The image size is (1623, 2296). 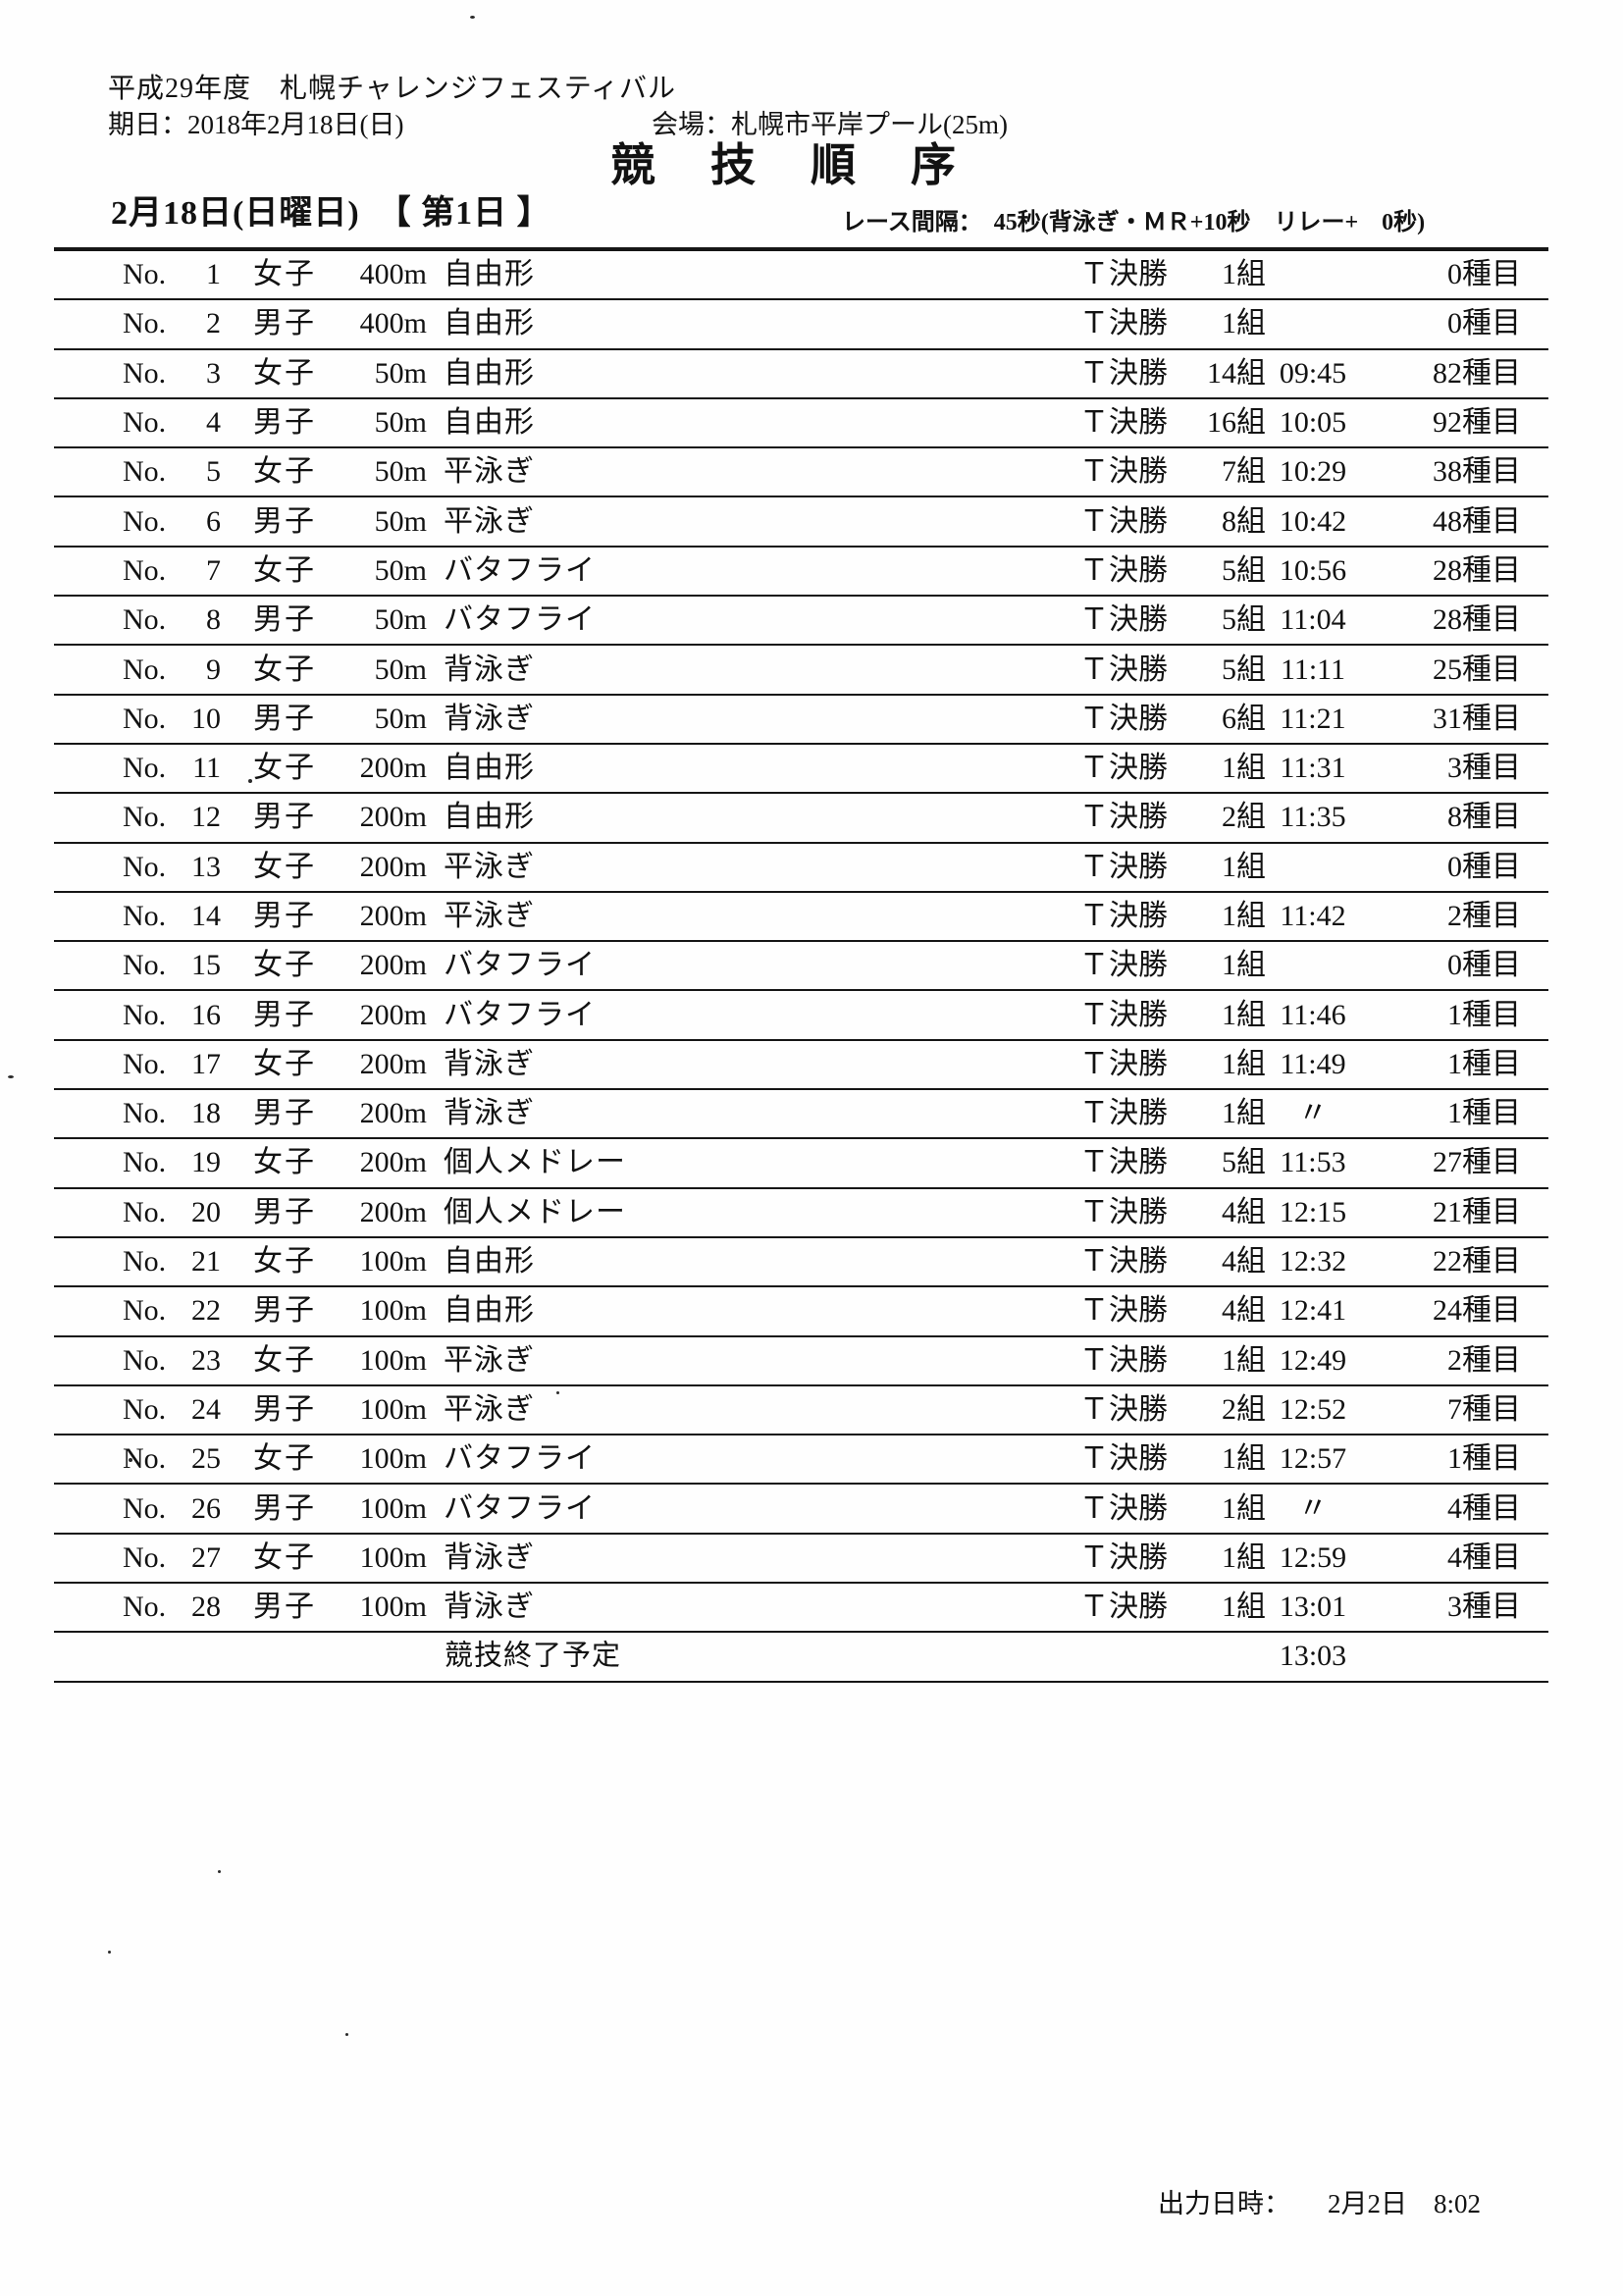 I want to click on event-number: 18, so click(x=206, y=1113).